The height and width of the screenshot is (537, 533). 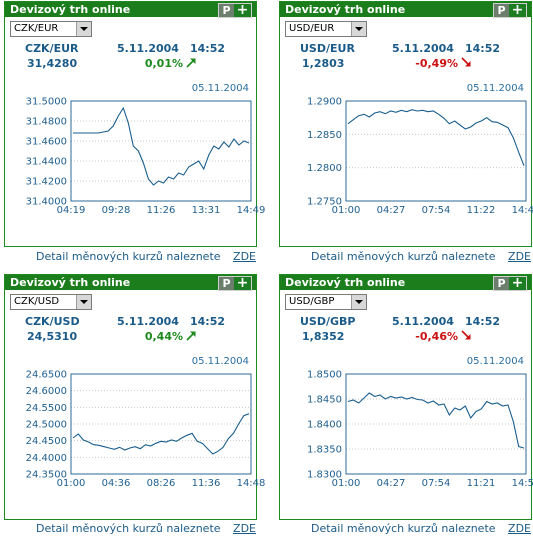 What do you see at coordinates (323, 336) in the screenshot?
I see `rate-value: 1,8352` at bounding box center [323, 336].